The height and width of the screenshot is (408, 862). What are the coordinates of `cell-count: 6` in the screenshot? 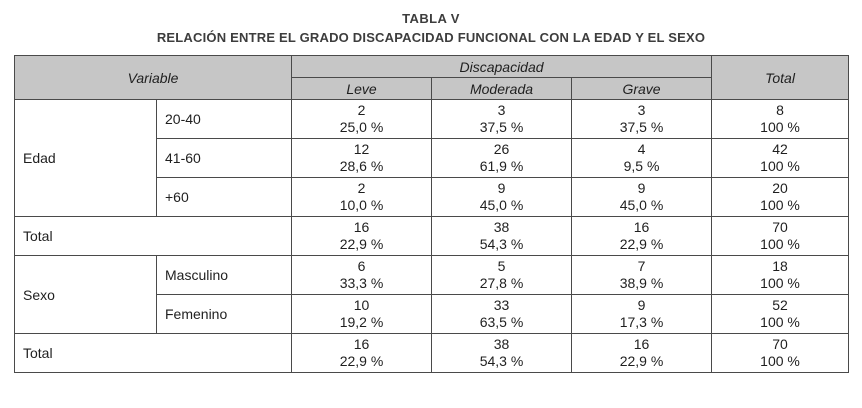 It's located at (361, 266).